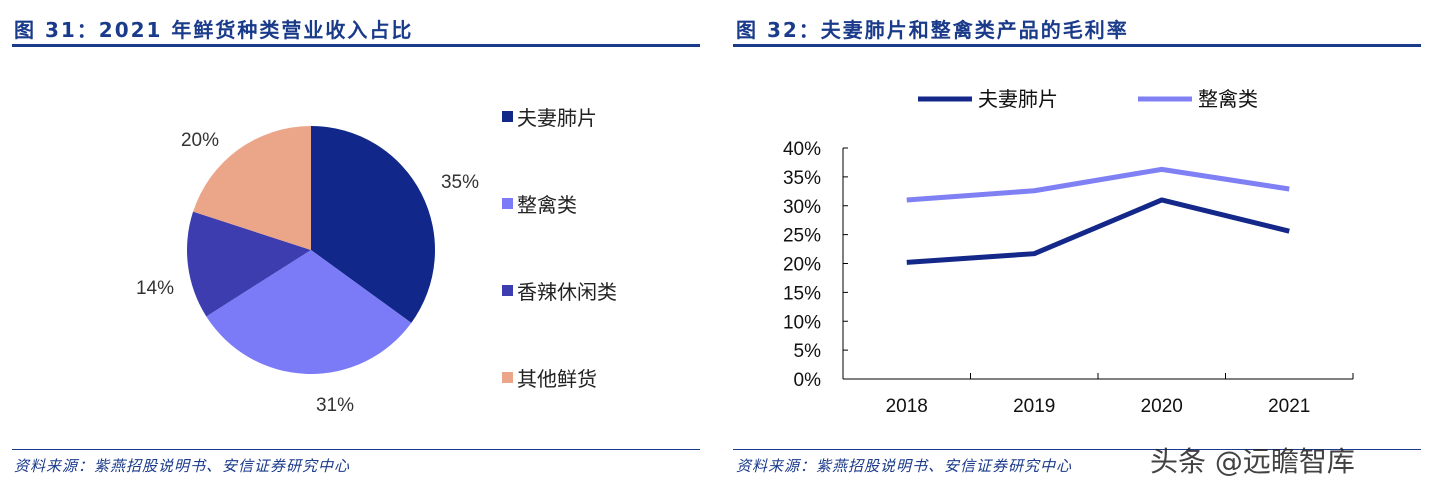 This screenshot has height=489, width=1431. What do you see at coordinates (1077, 45) in the screenshot?
I see `right-title-rule` at bounding box center [1077, 45].